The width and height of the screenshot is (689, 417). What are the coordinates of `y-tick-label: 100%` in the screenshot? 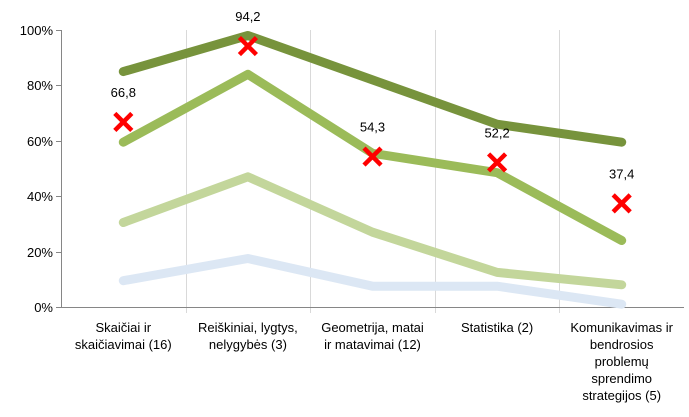 It's located at (37, 30).